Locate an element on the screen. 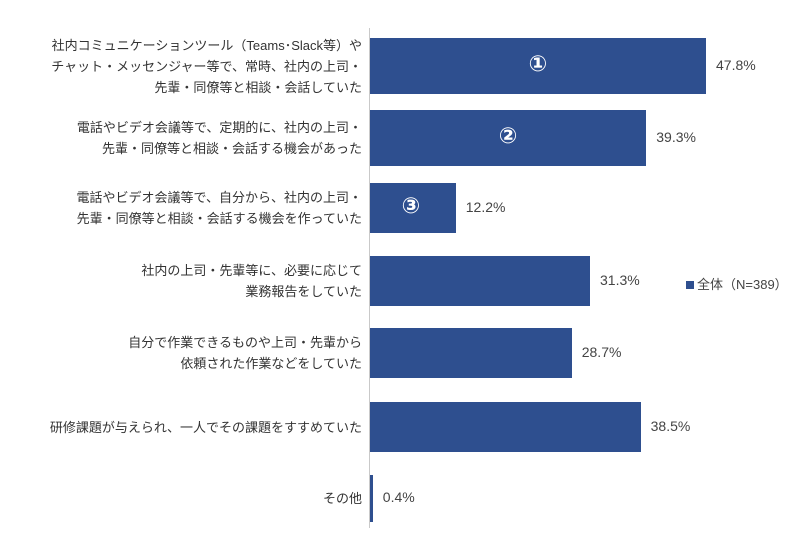 The height and width of the screenshot is (535, 800). value-label: 28.7% is located at coordinates (601, 352).